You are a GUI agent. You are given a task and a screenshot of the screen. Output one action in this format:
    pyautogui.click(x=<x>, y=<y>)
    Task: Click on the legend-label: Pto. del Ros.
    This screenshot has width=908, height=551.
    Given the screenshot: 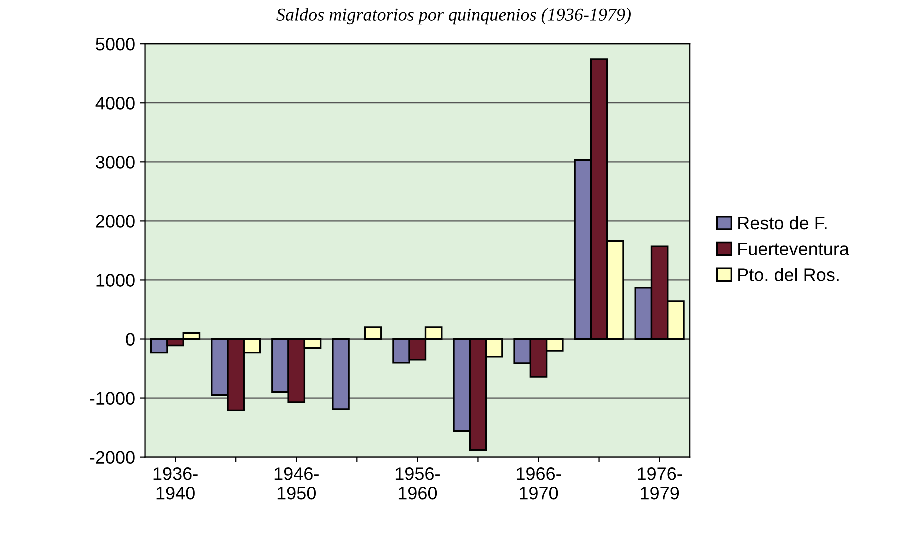 What is the action you would take?
    pyautogui.click(x=788, y=275)
    